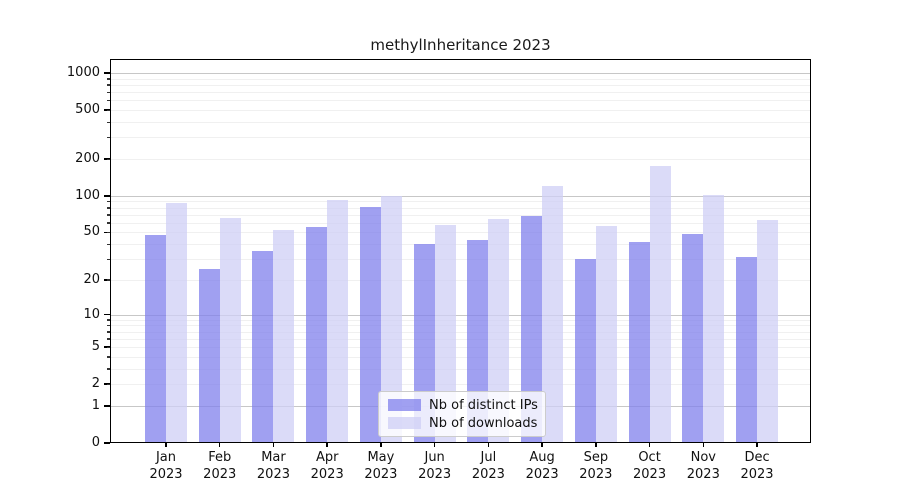 The width and height of the screenshot is (900, 500). What do you see at coordinates (747, 350) in the screenshot?
I see `bar-distinct-ips-dec` at bounding box center [747, 350].